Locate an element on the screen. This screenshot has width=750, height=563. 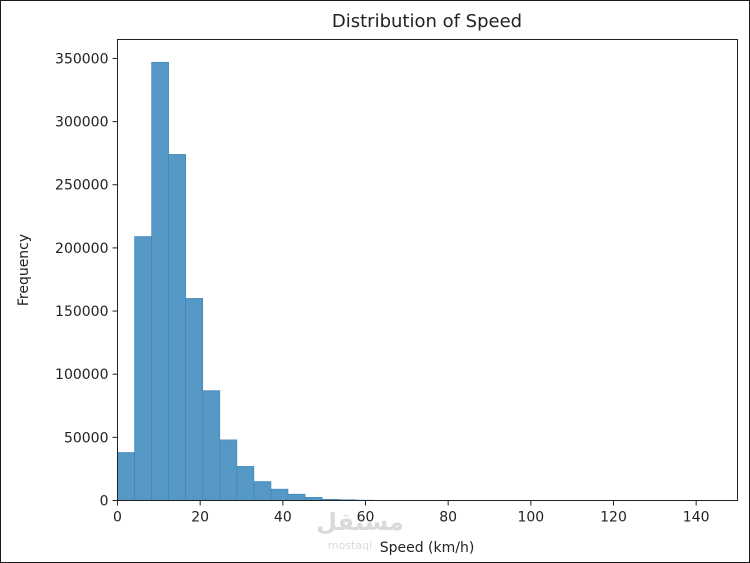
y-tick-label: 250000 is located at coordinates (81, 186).